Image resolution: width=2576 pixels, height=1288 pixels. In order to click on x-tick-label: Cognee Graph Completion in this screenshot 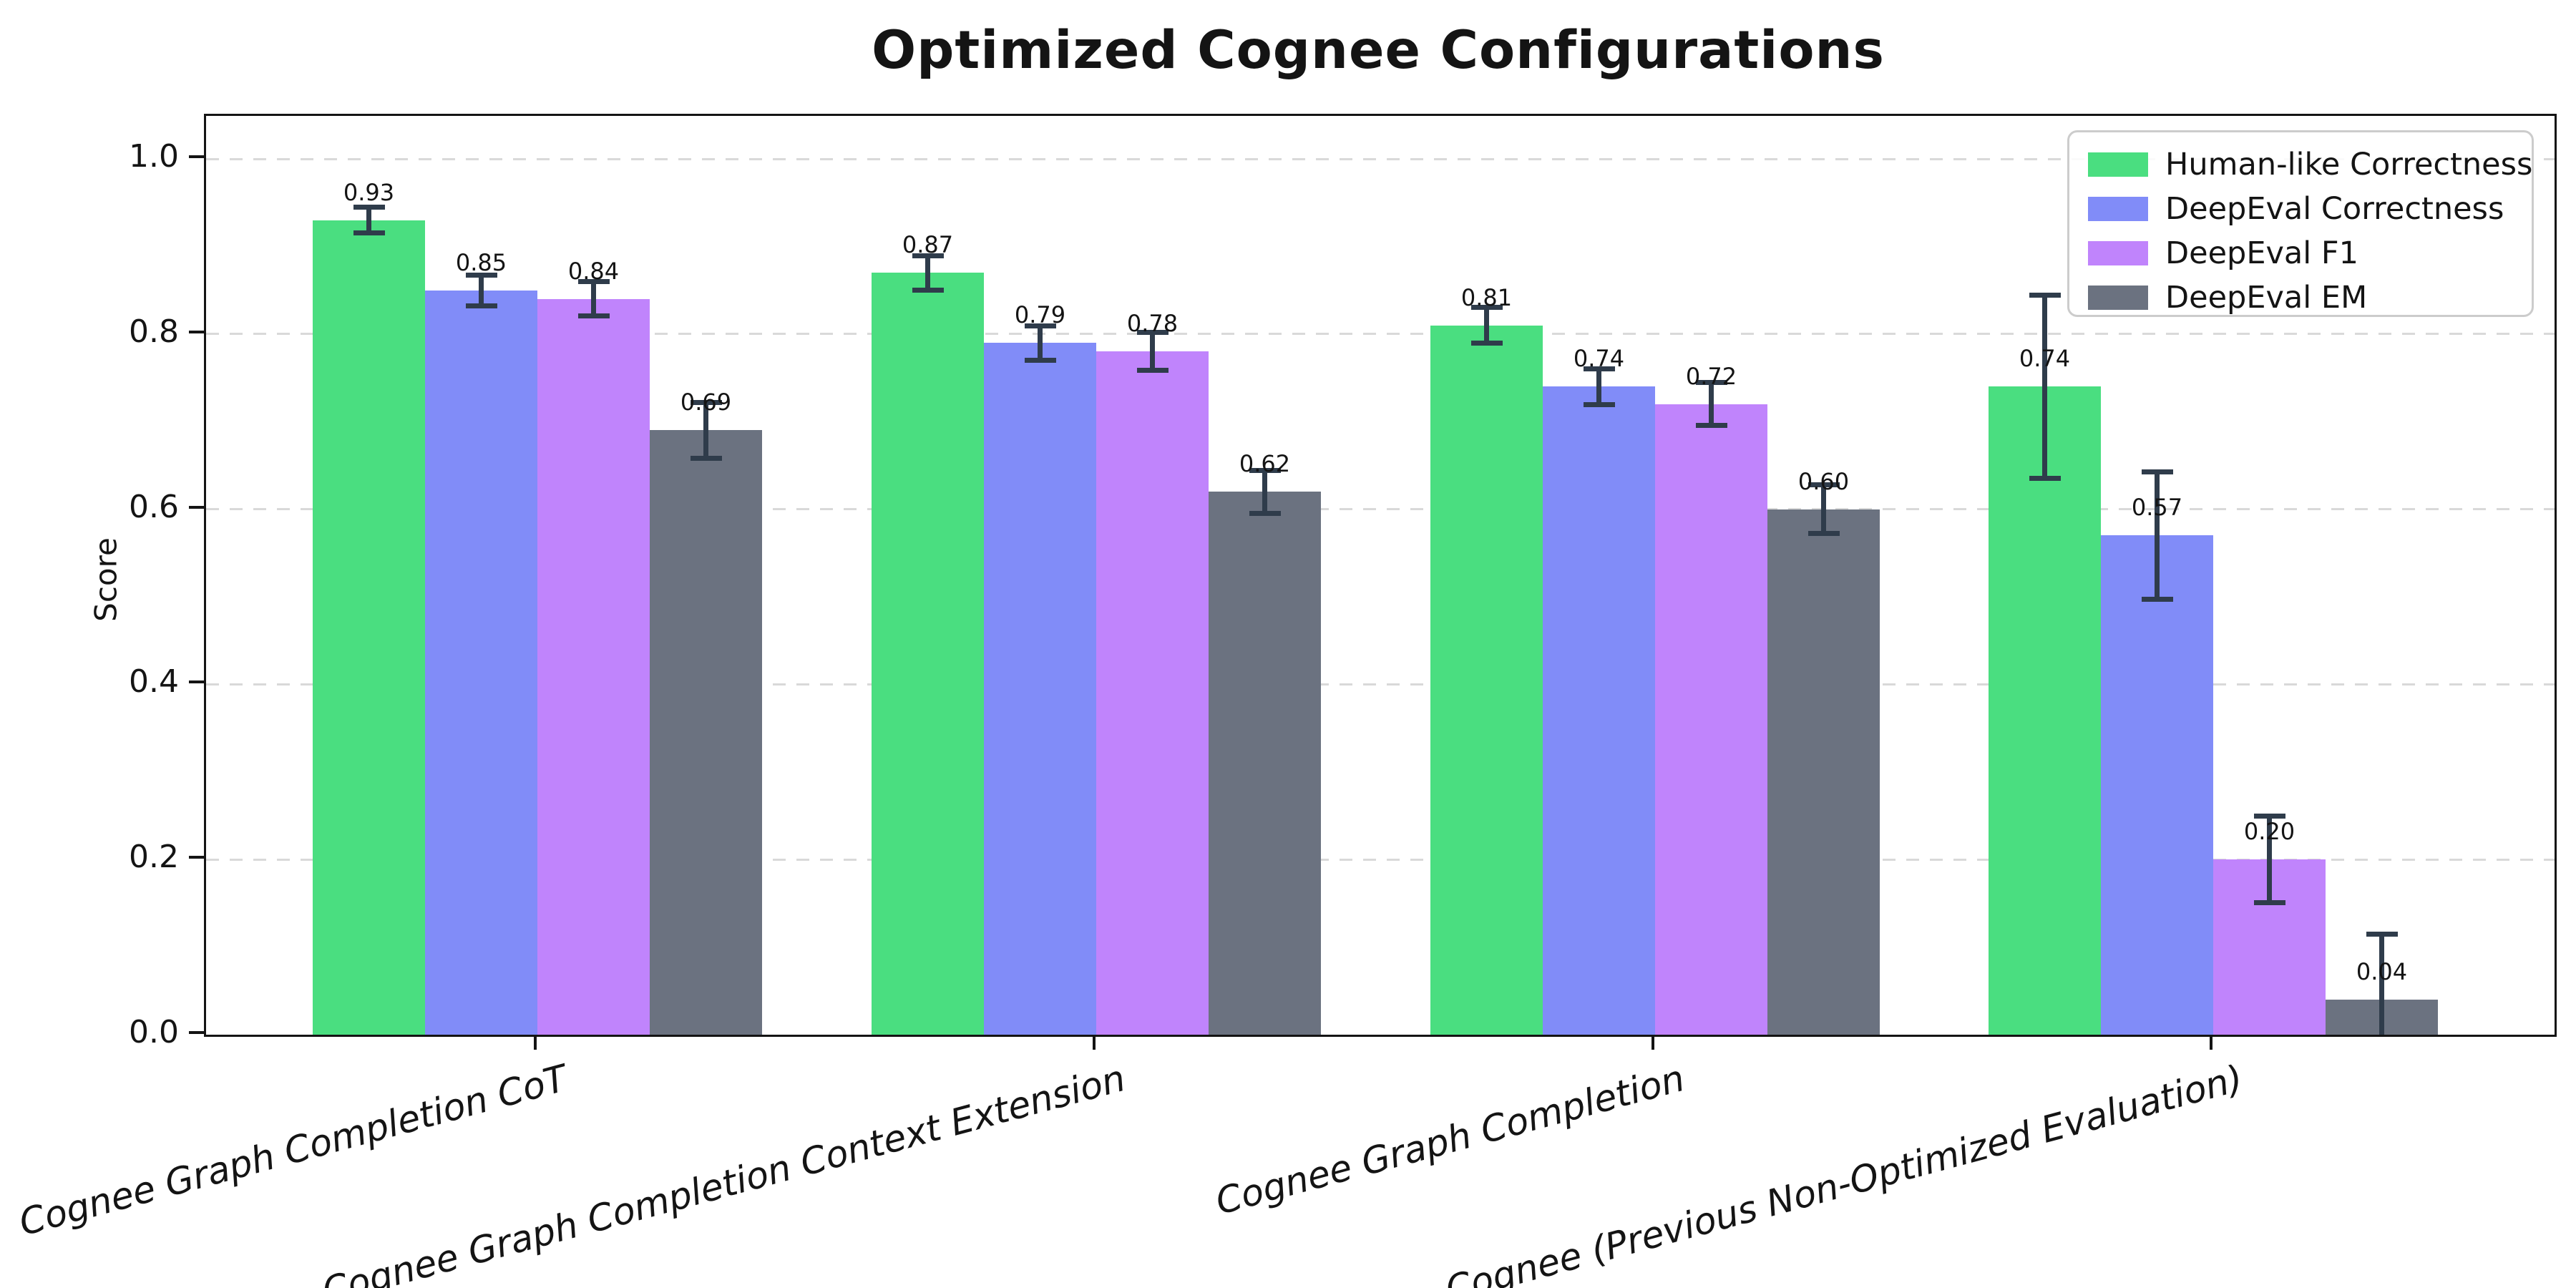, I will do `click(1450, 1141)`.